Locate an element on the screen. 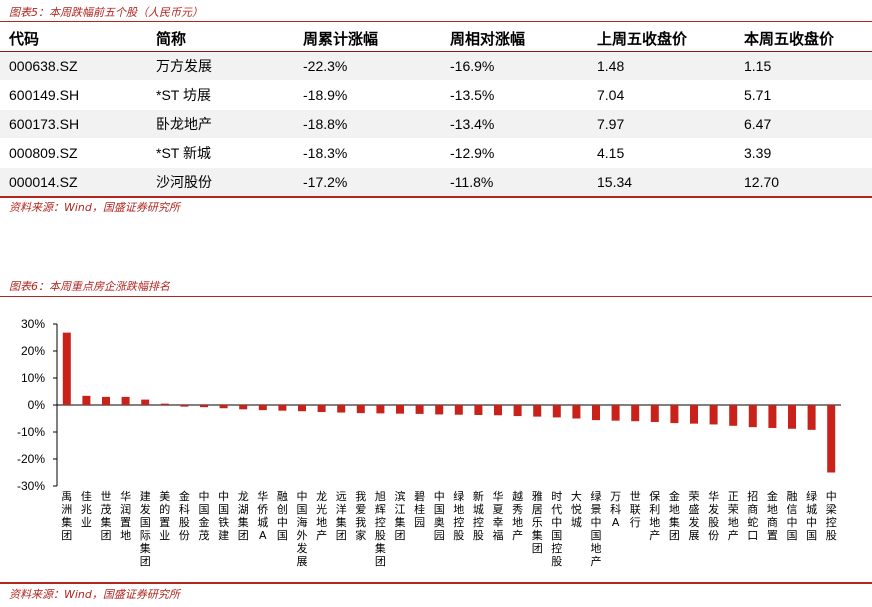  y-tick-label: 20% is located at coordinates (33, 351).